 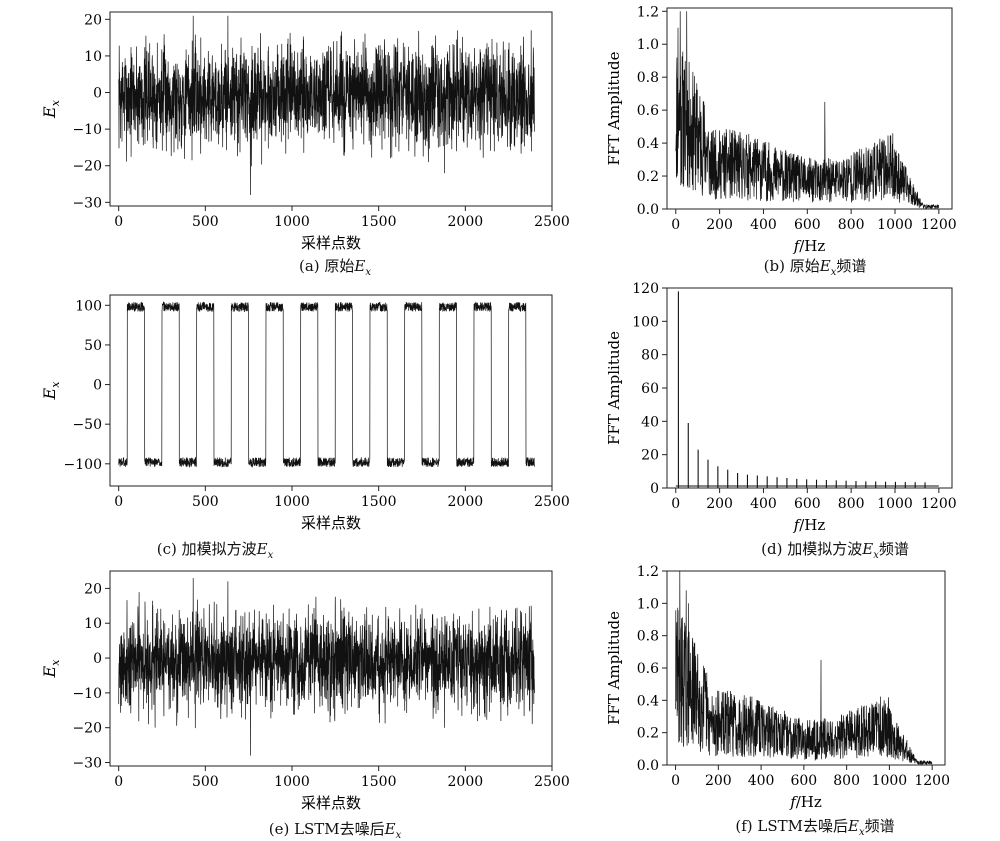 What do you see at coordinates (809, 246) in the screenshot?
I see `x-axis-label-b: f/Hz` at bounding box center [809, 246].